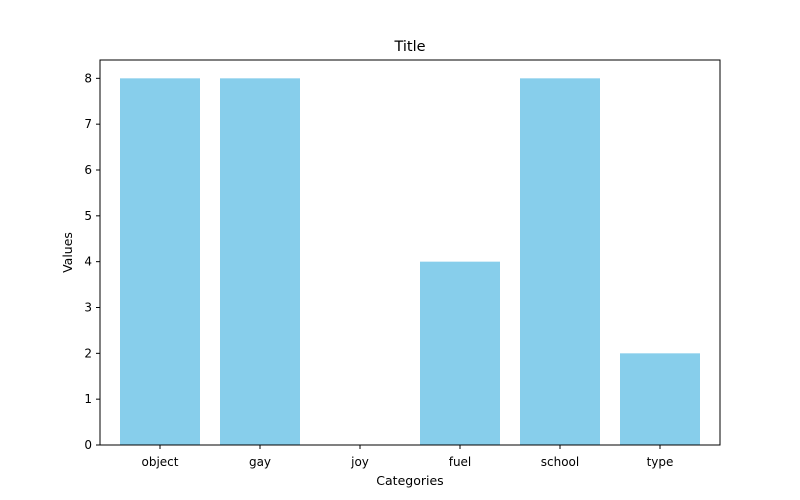  What do you see at coordinates (260, 462) in the screenshot?
I see `x-tick-label: gay` at bounding box center [260, 462].